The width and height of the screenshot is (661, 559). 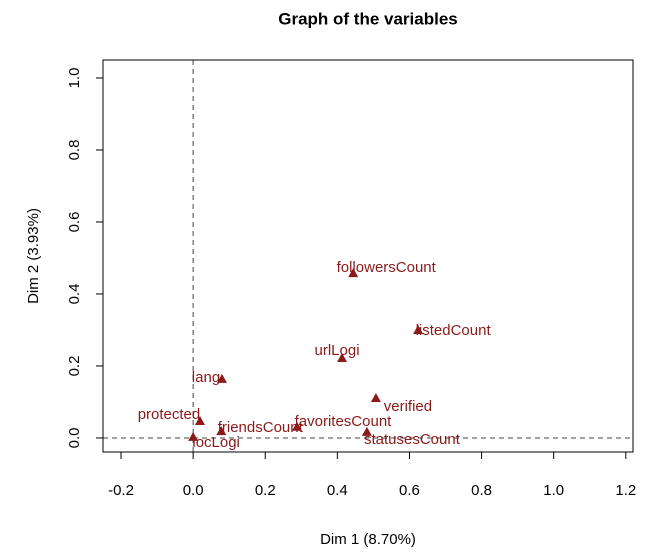 What do you see at coordinates (33, 256) in the screenshot?
I see `y-axis-label: Dim 2 (3.93%)` at bounding box center [33, 256].